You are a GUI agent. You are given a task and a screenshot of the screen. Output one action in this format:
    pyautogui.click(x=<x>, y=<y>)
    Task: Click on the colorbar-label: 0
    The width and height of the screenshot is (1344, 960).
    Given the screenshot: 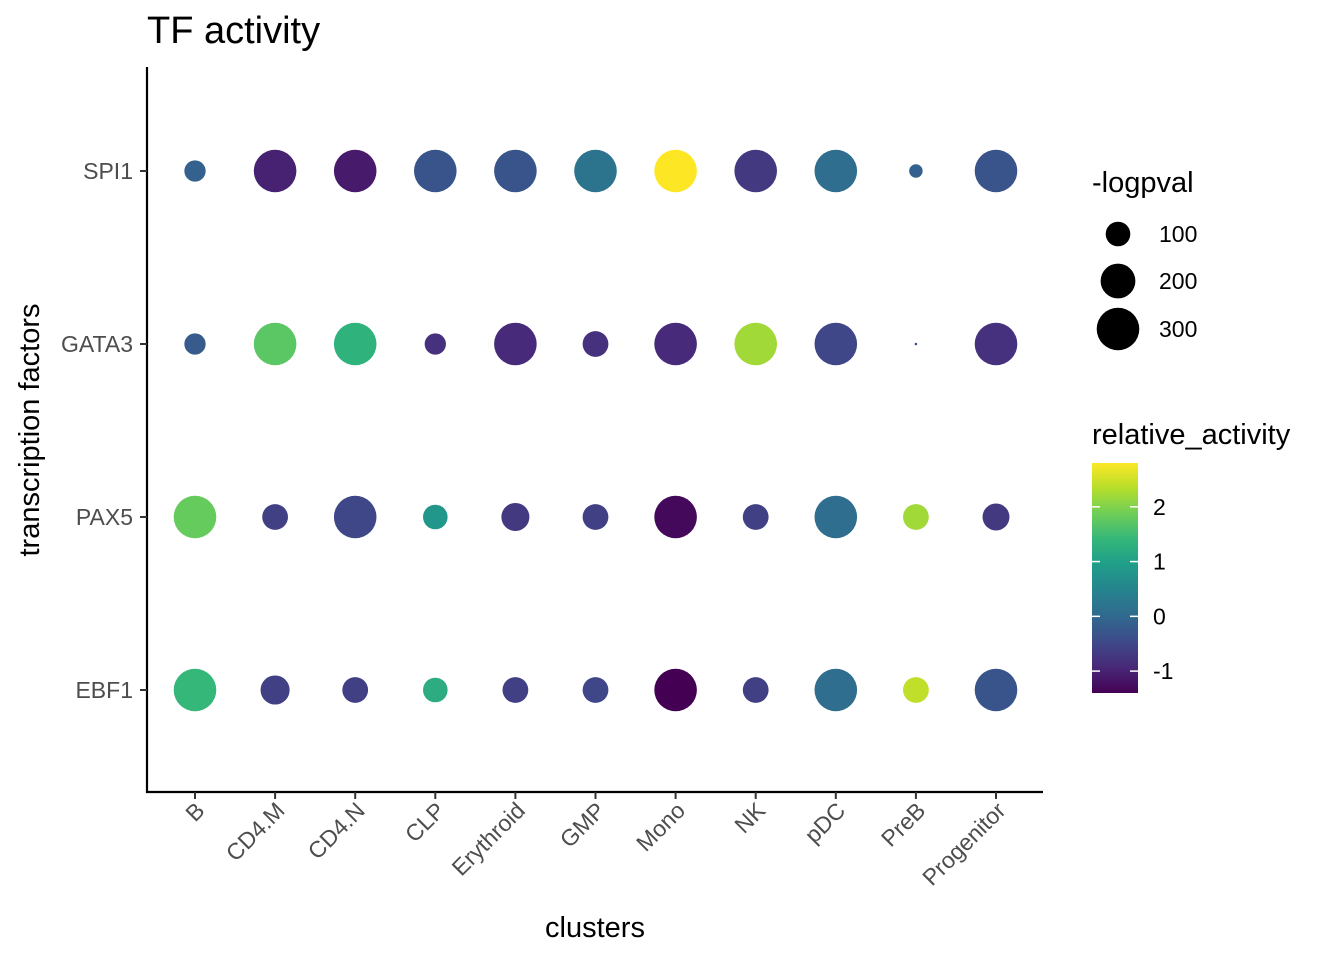 What is the action you would take?
    pyautogui.click(x=1159, y=616)
    